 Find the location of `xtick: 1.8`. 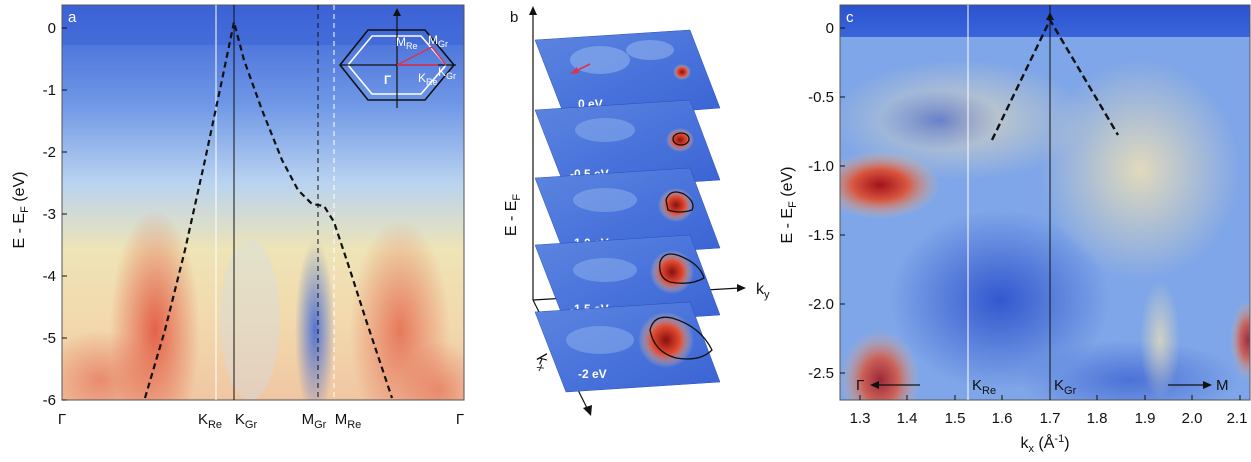

xtick: 1.8 is located at coordinates (1097, 418).